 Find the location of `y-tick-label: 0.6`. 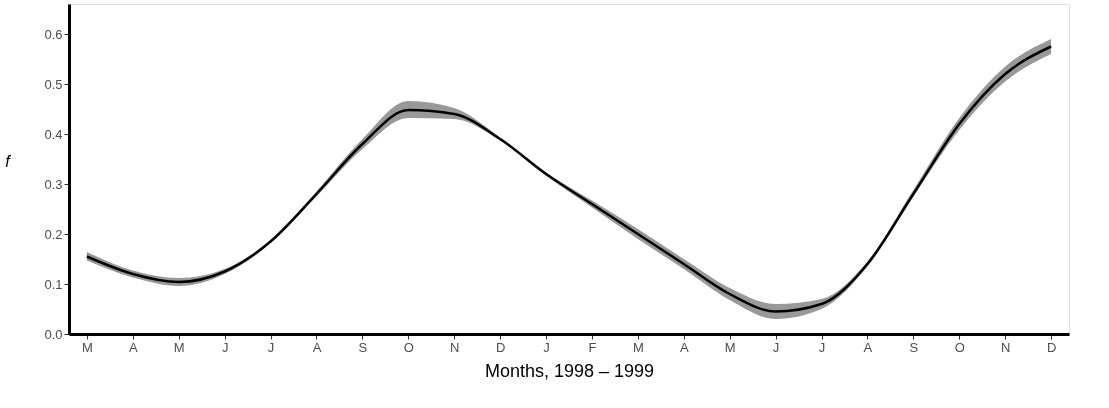

y-tick-label: 0.6 is located at coordinates (53, 34).